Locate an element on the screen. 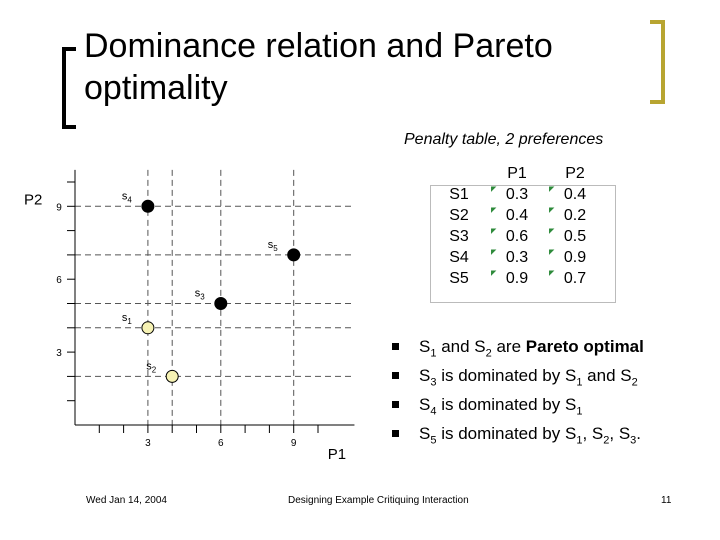 The image size is (720, 540). point-label-s1: s1 is located at coordinates (127, 319).